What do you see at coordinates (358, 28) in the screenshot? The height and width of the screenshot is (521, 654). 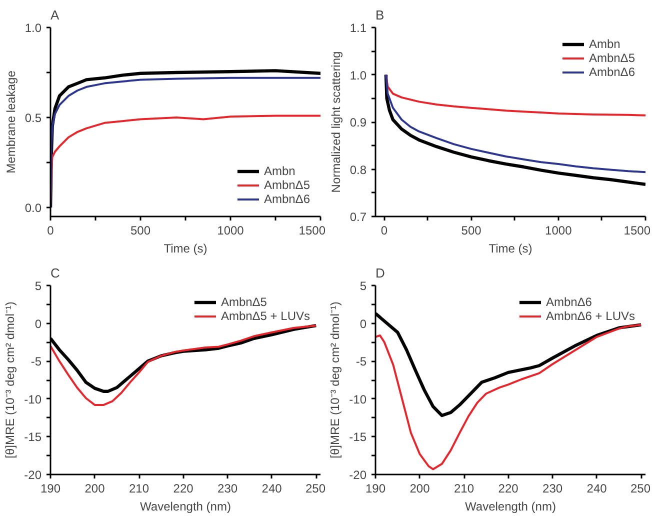 I see `y-tick-label: 1.1` at bounding box center [358, 28].